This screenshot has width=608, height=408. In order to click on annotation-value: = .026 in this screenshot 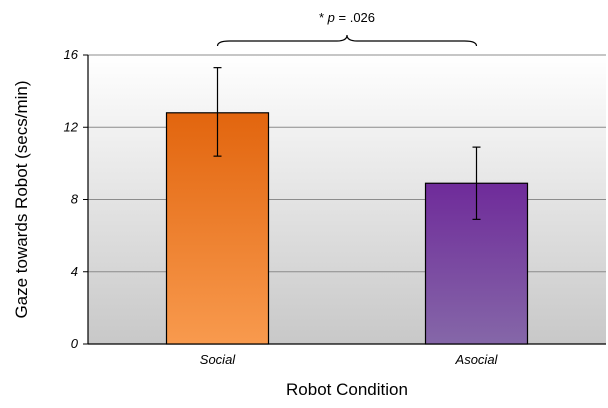, I will do `click(355, 17)`.